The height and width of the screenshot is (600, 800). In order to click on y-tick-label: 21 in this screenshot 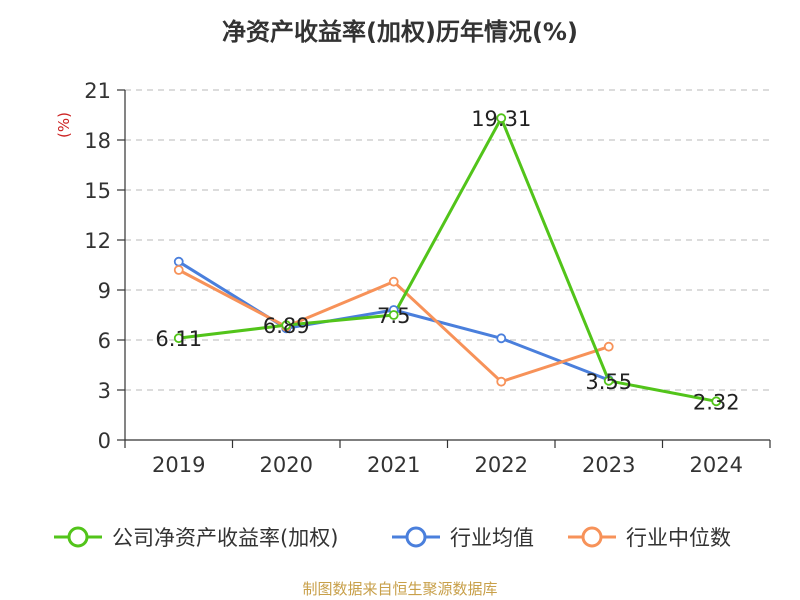, I will do `click(97, 91)`.